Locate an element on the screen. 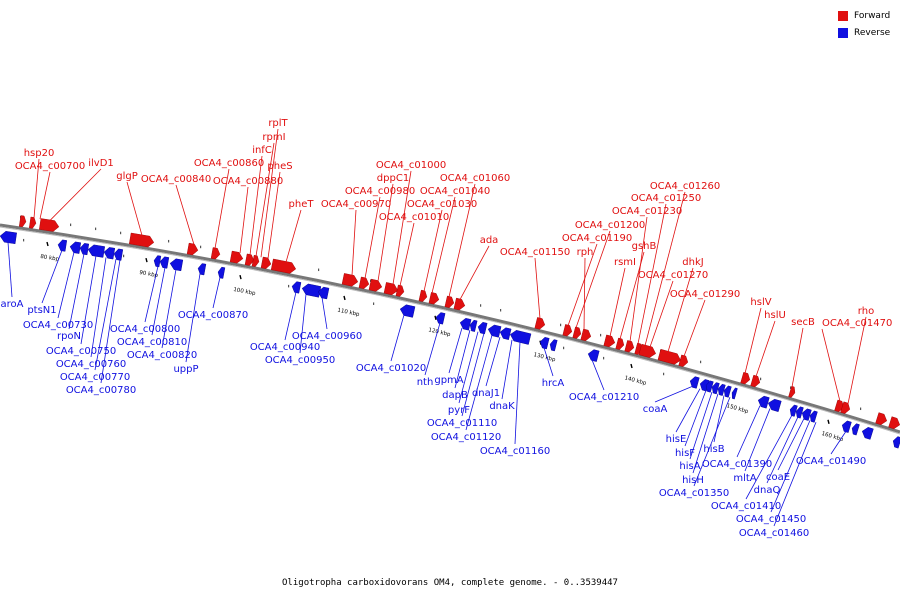 This screenshot has height=600, width=900. gene-label-ilvd1: ilvD1 is located at coordinates (101, 163).